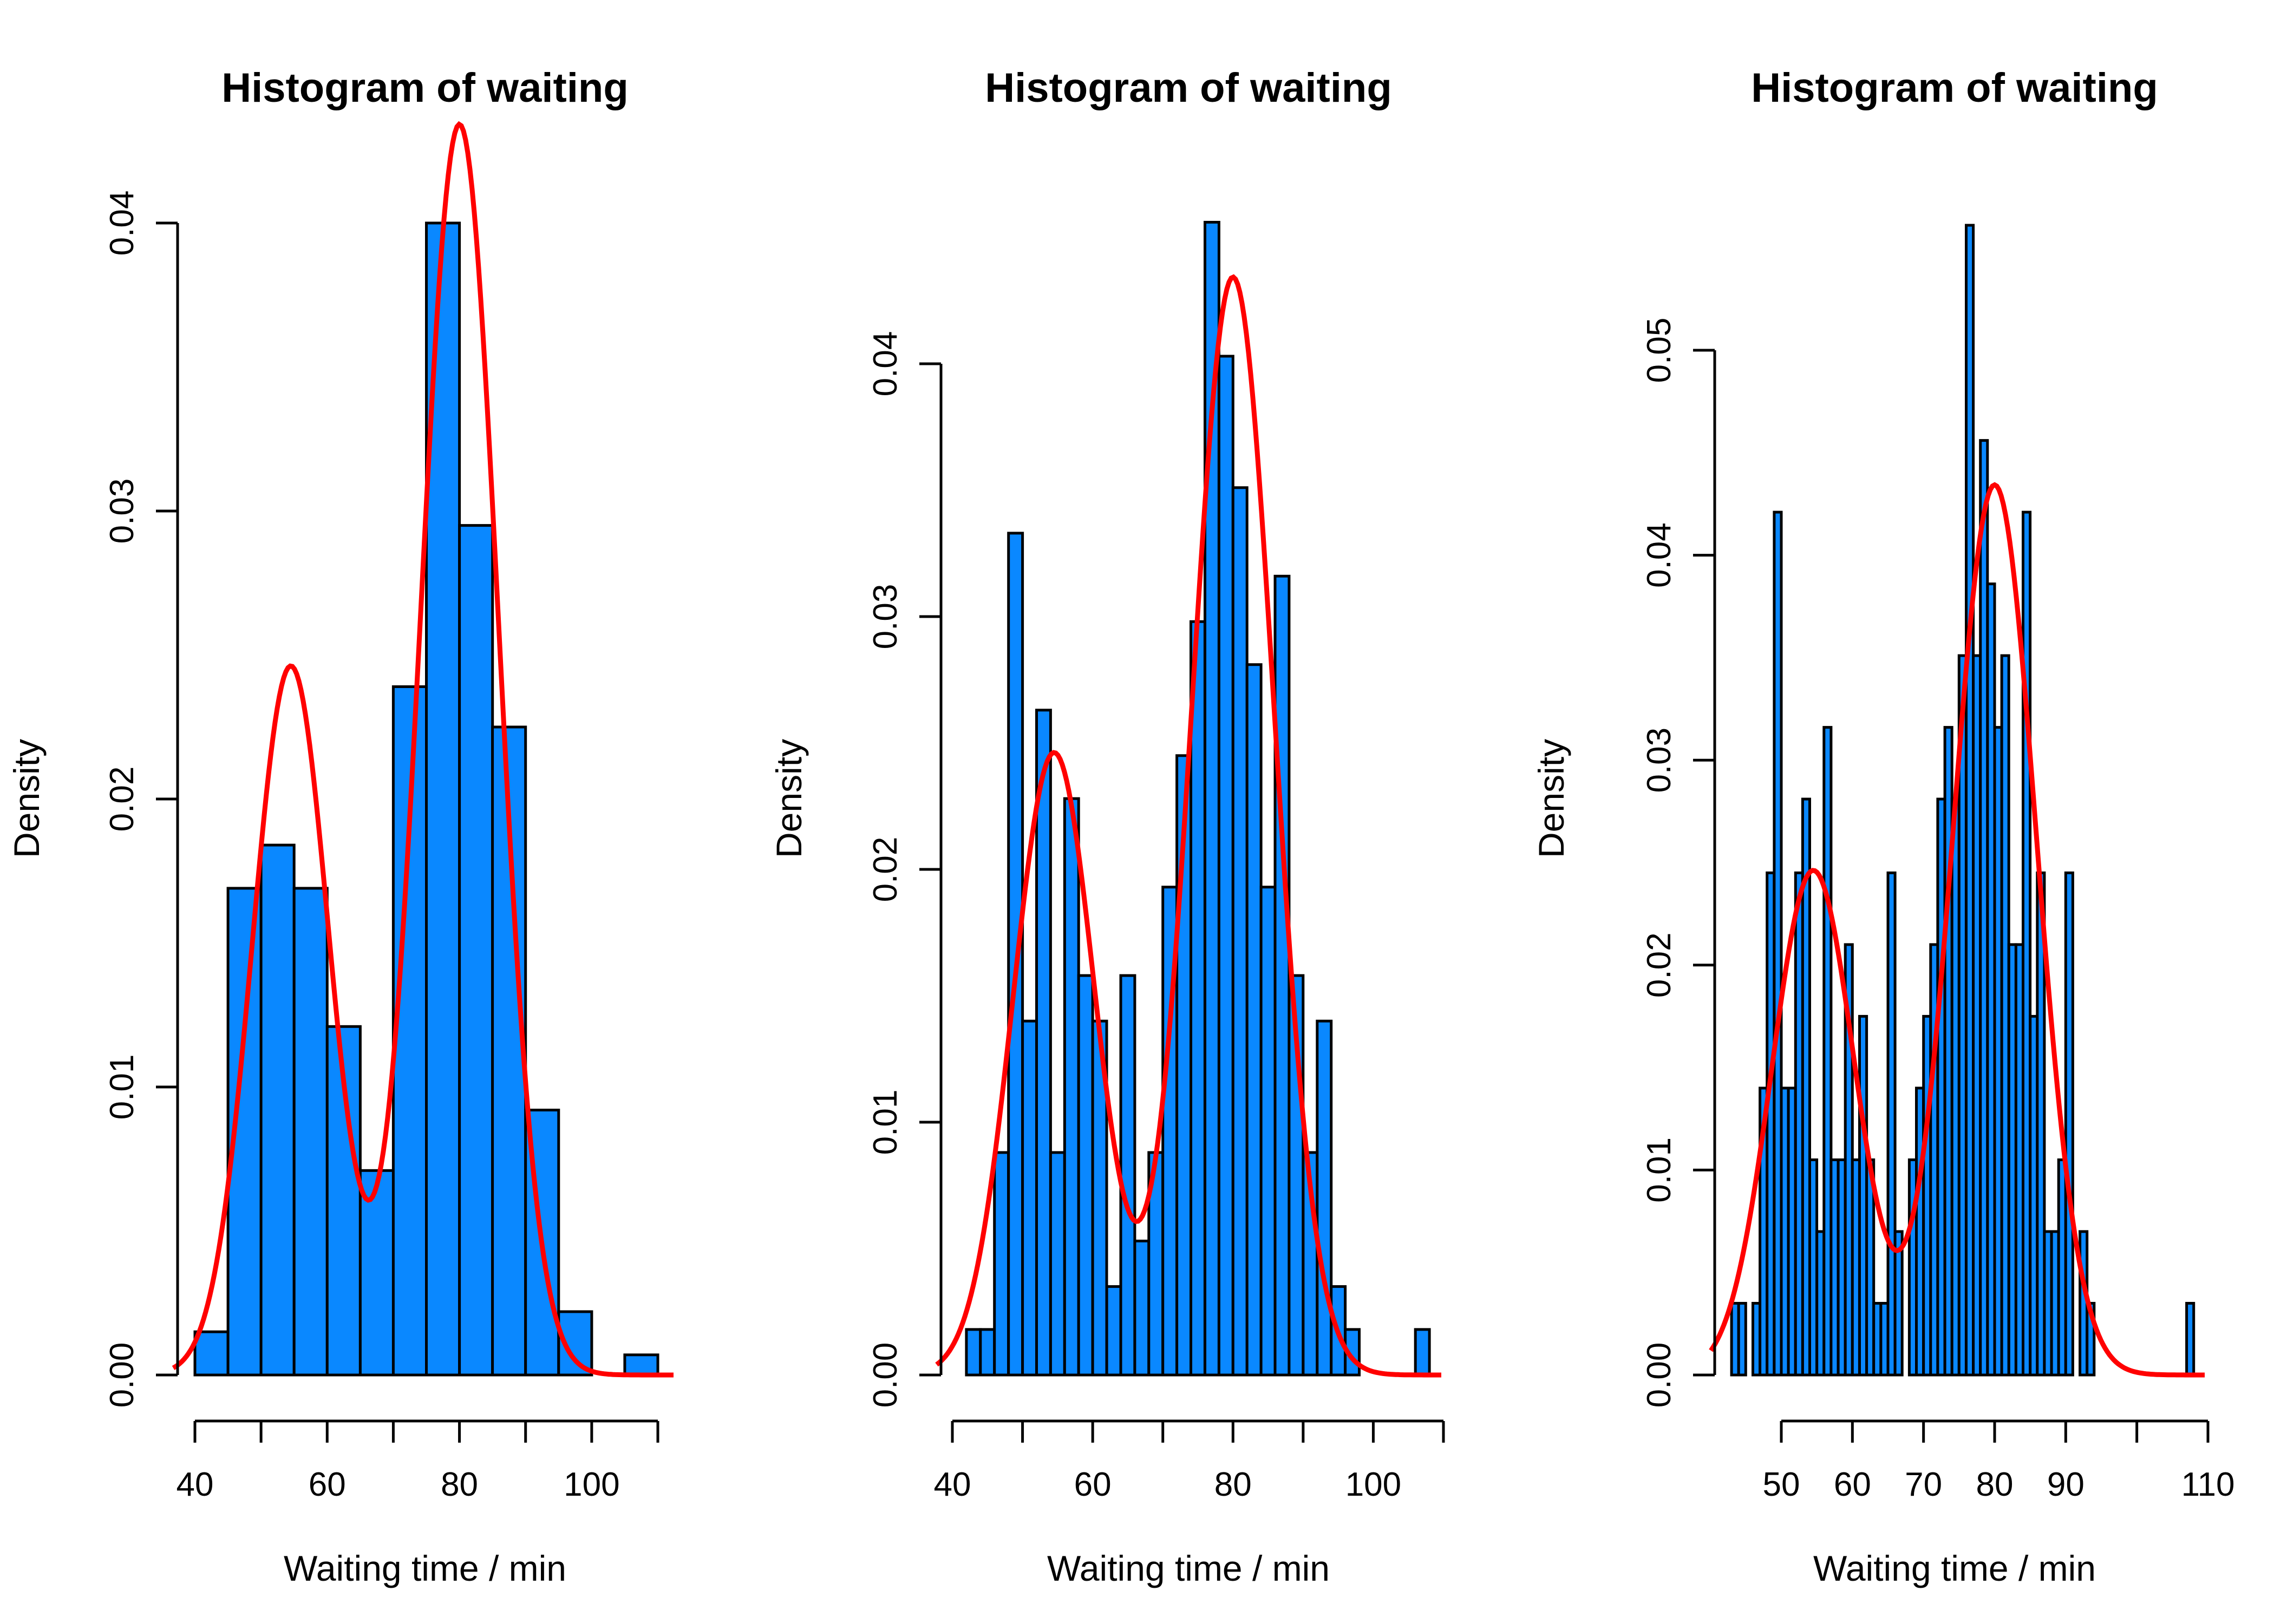  I want to click on x-tick-label: 90, so click(2066, 1485).